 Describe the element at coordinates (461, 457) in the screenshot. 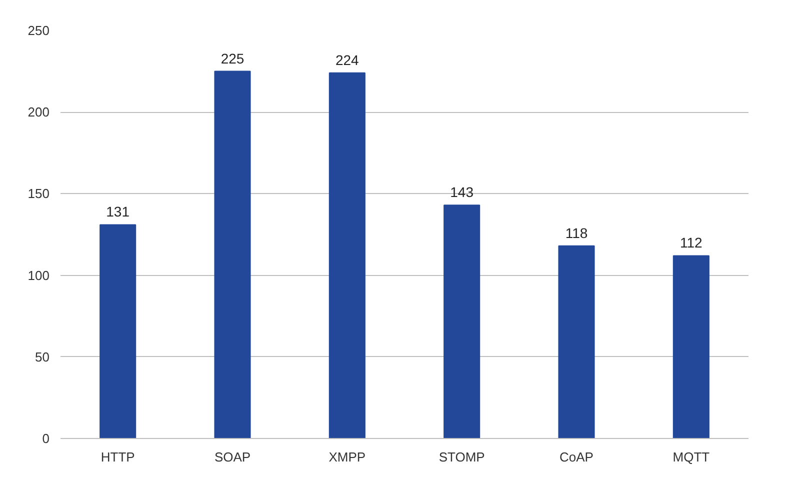

I see `x-tick-label: STOMP` at that location.